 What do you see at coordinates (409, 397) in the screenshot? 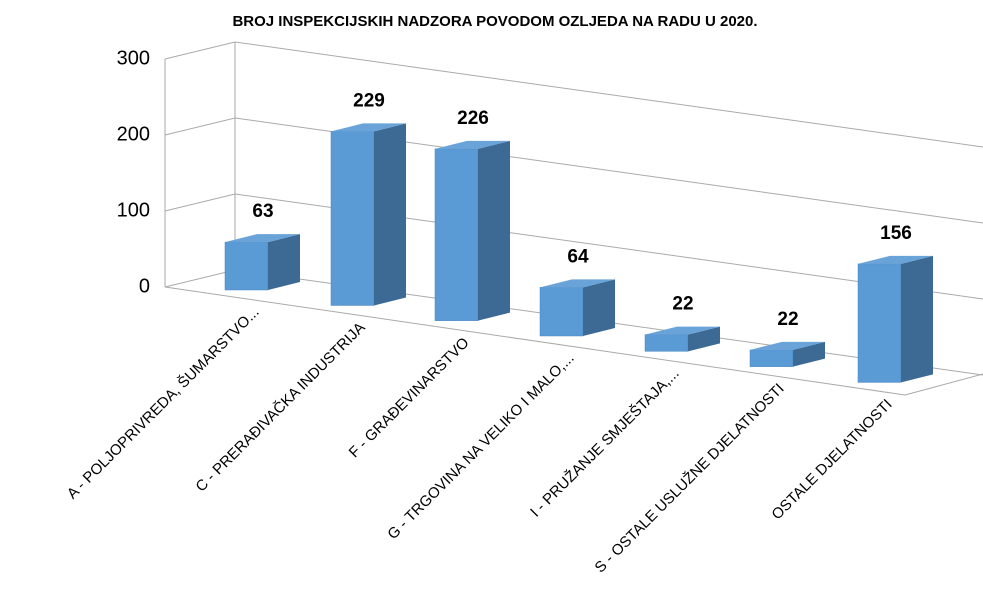
I see `x-tick-label: F - GRAĐEVINARSTVO` at bounding box center [409, 397].